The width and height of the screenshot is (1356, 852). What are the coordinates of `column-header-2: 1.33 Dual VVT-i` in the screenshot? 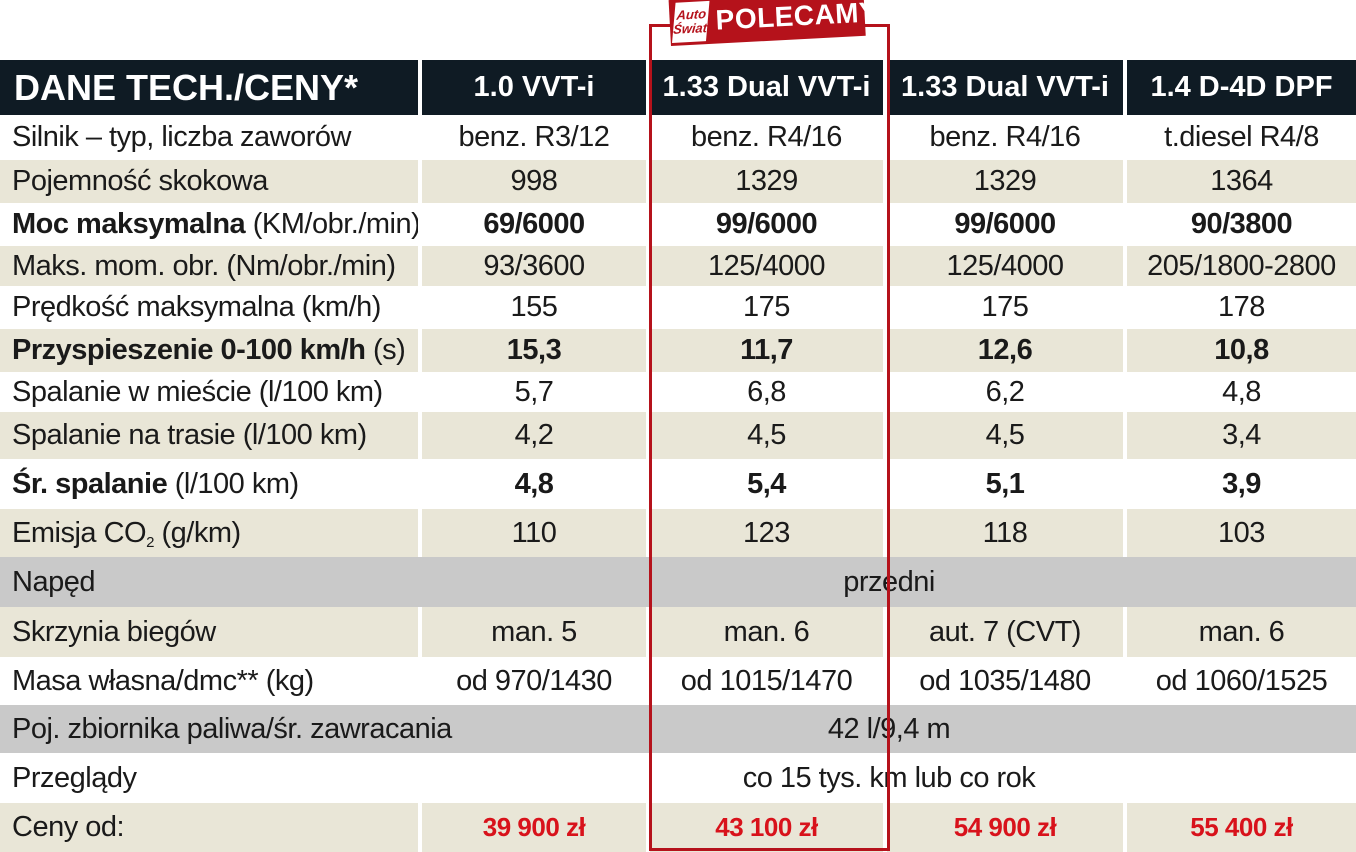 It's located at (768, 87).